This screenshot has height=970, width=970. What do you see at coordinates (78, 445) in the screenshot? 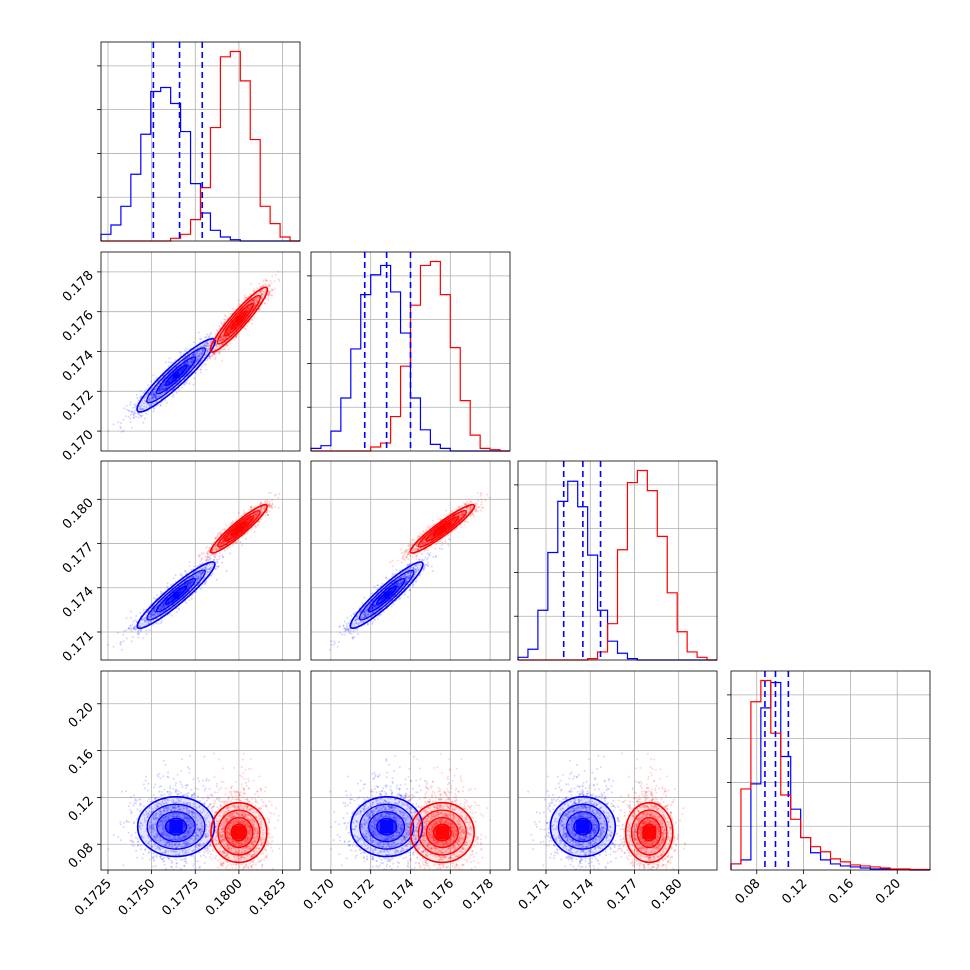
I see `y-tick-label: 0.170` at bounding box center [78, 445].